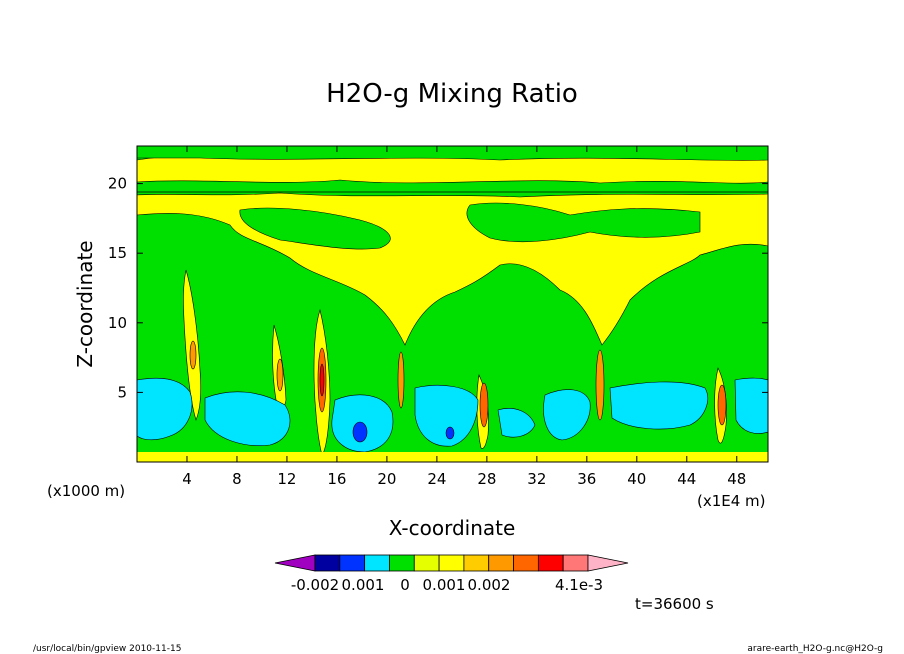  What do you see at coordinates (452, 153) in the screenshot?
I see `field-top-green` at bounding box center [452, 153].